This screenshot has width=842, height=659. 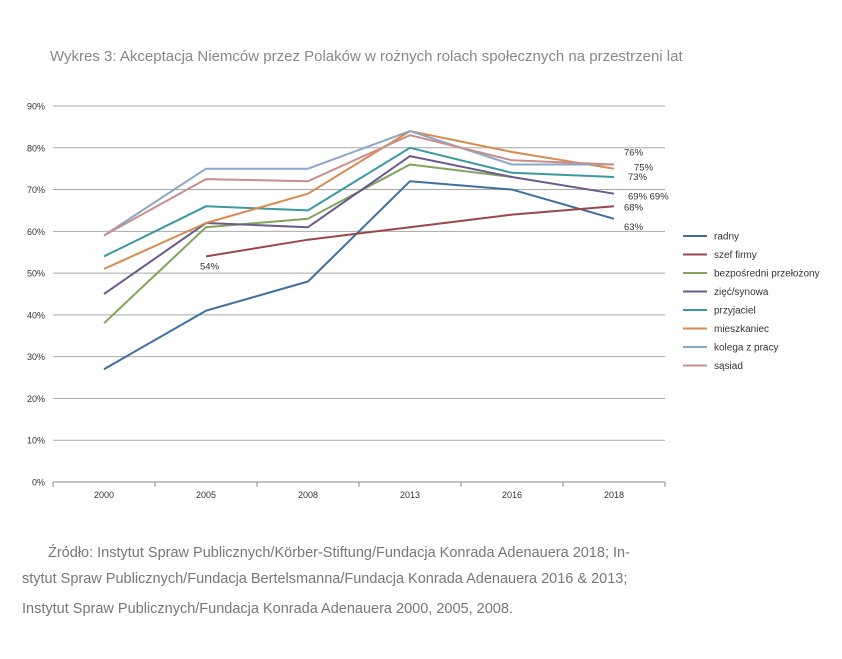 What do you see at coordinates (104, 495) in the screenshot?
I see `x-tick-label: 2000` at bounding box center [104, 495].